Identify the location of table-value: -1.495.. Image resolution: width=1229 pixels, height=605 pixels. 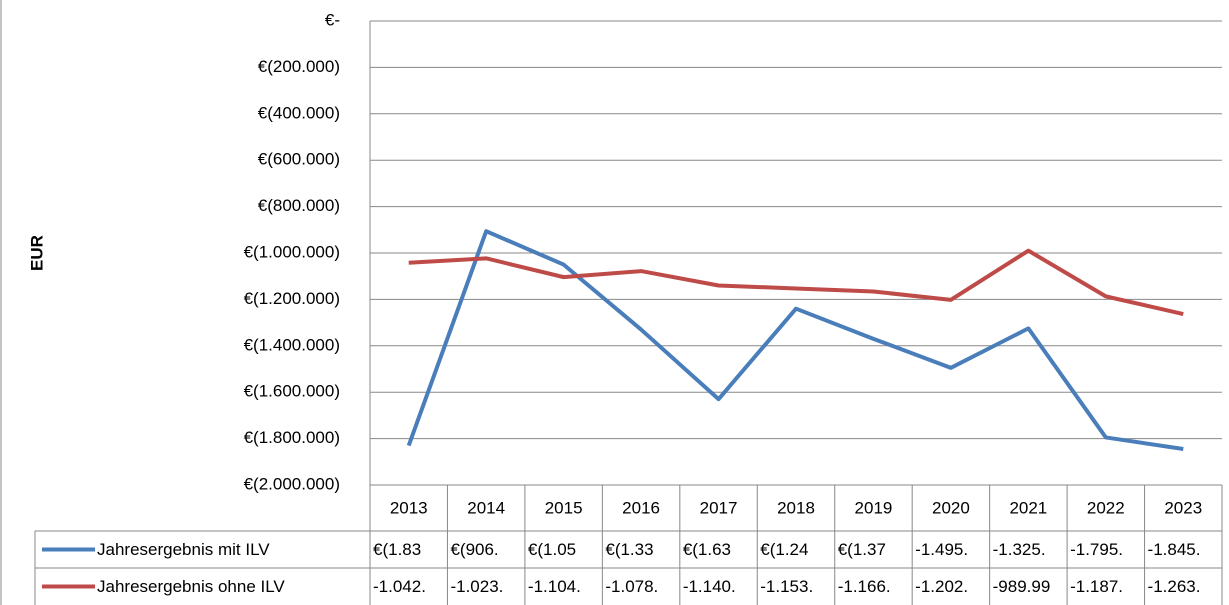
(941, 549).